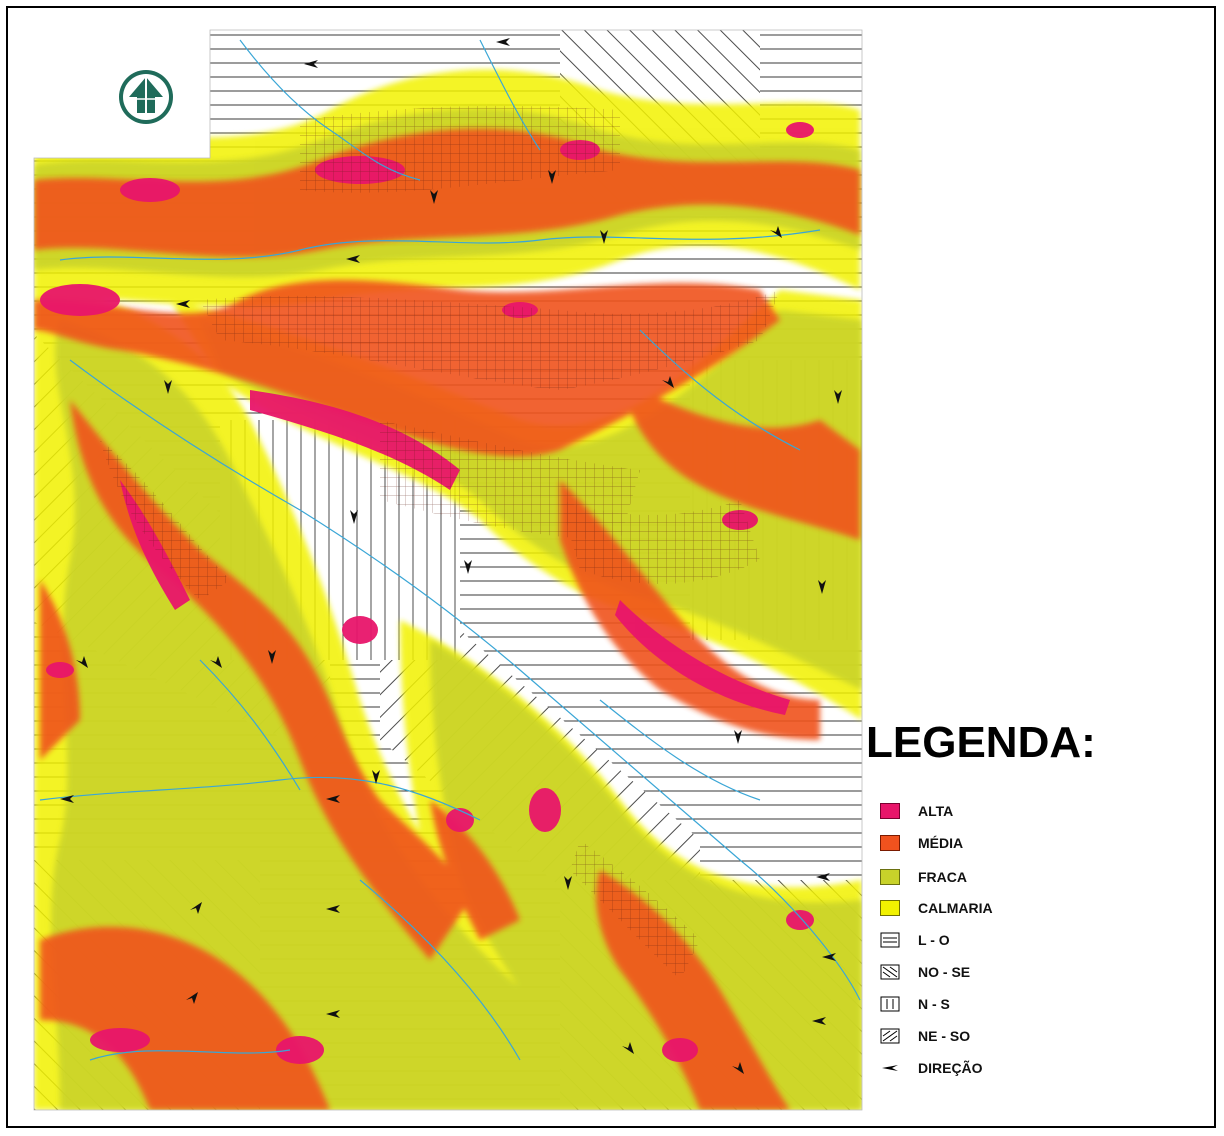  Describe the element at coordinates (934, 940) in the screenshot. I see `legend-label: L - O` at that location.